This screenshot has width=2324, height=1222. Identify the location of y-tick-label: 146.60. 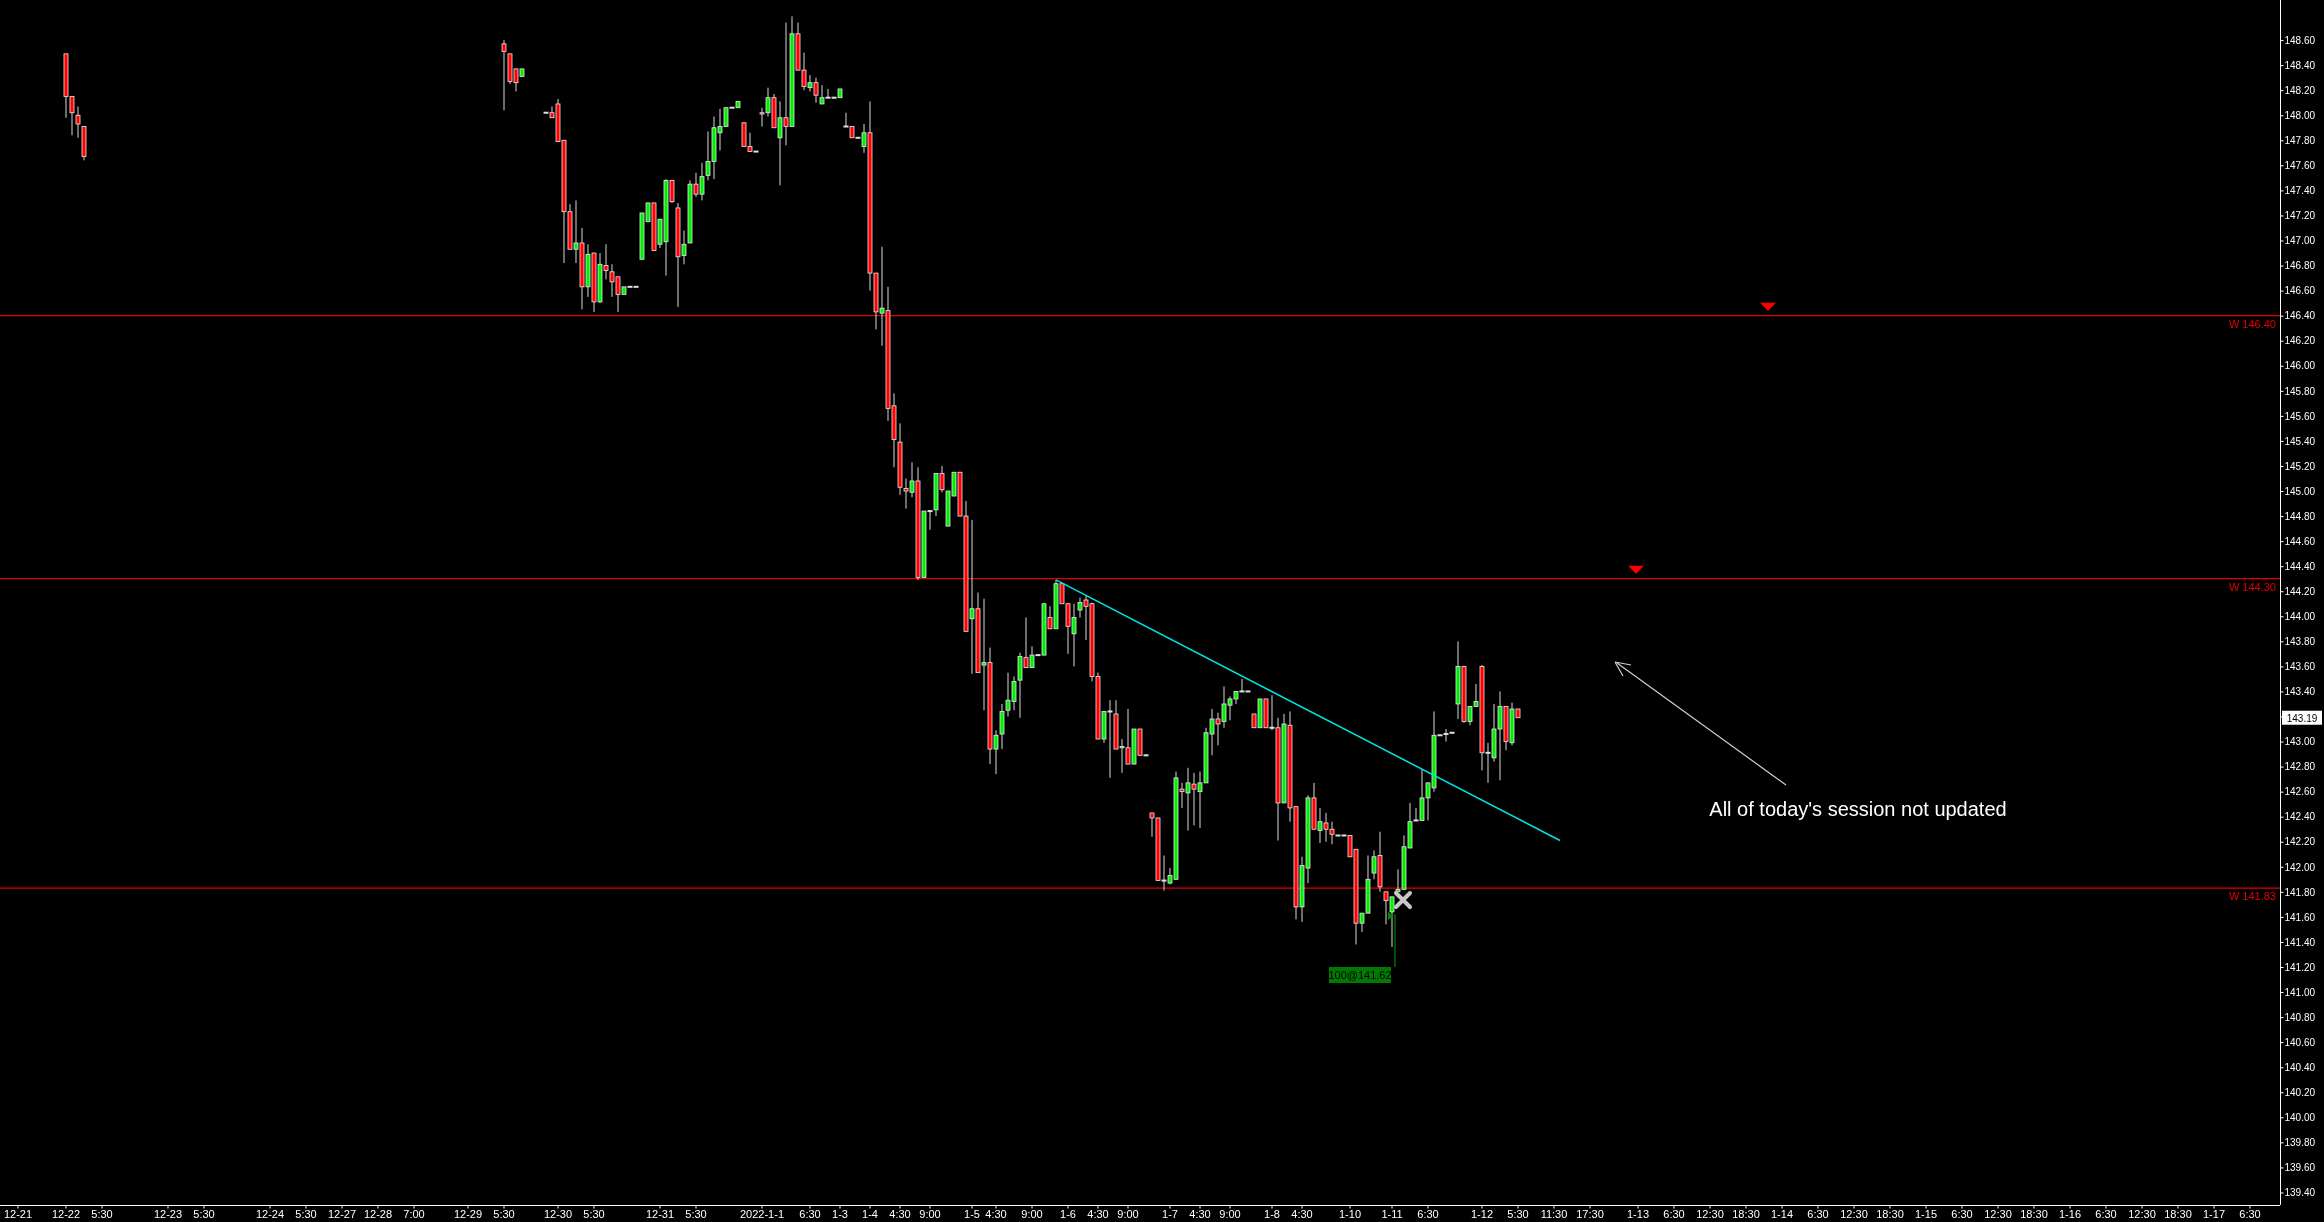
(2300, 291).